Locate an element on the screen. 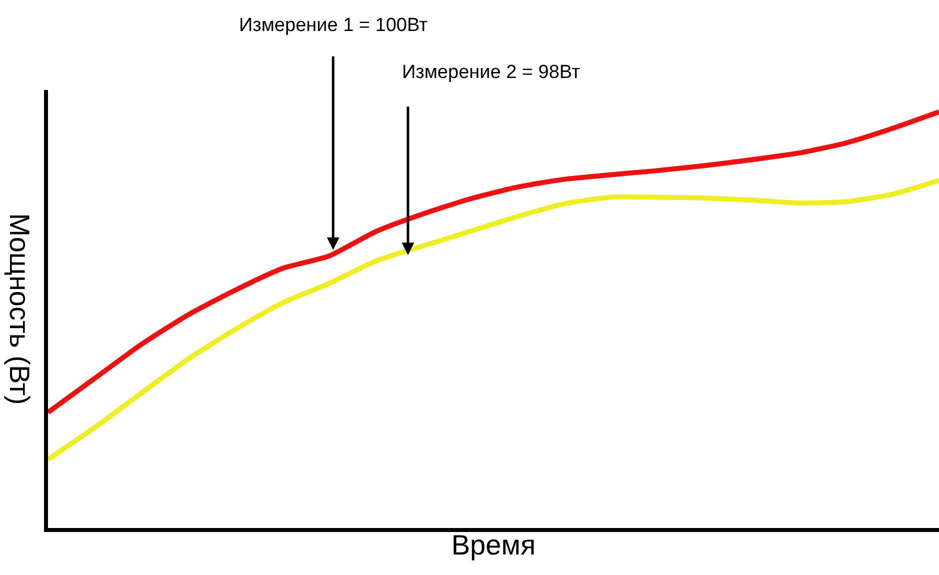  y-axis-title: Мощность (Вт) is located at coordinates (19, 309).